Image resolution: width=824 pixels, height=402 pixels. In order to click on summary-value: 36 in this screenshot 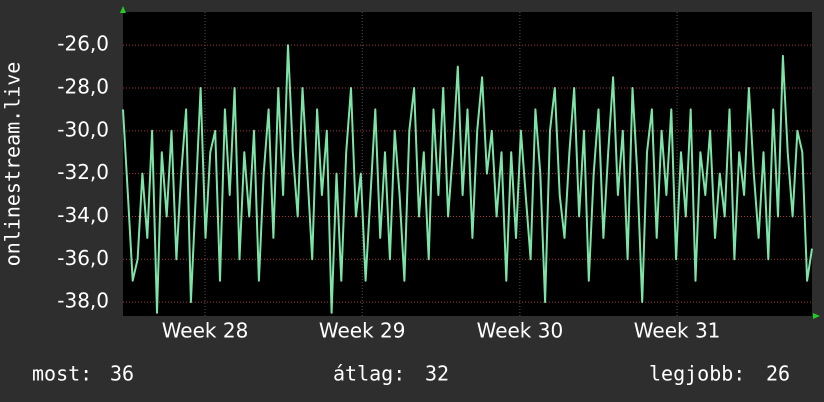, I will do `click(122, 374)`.